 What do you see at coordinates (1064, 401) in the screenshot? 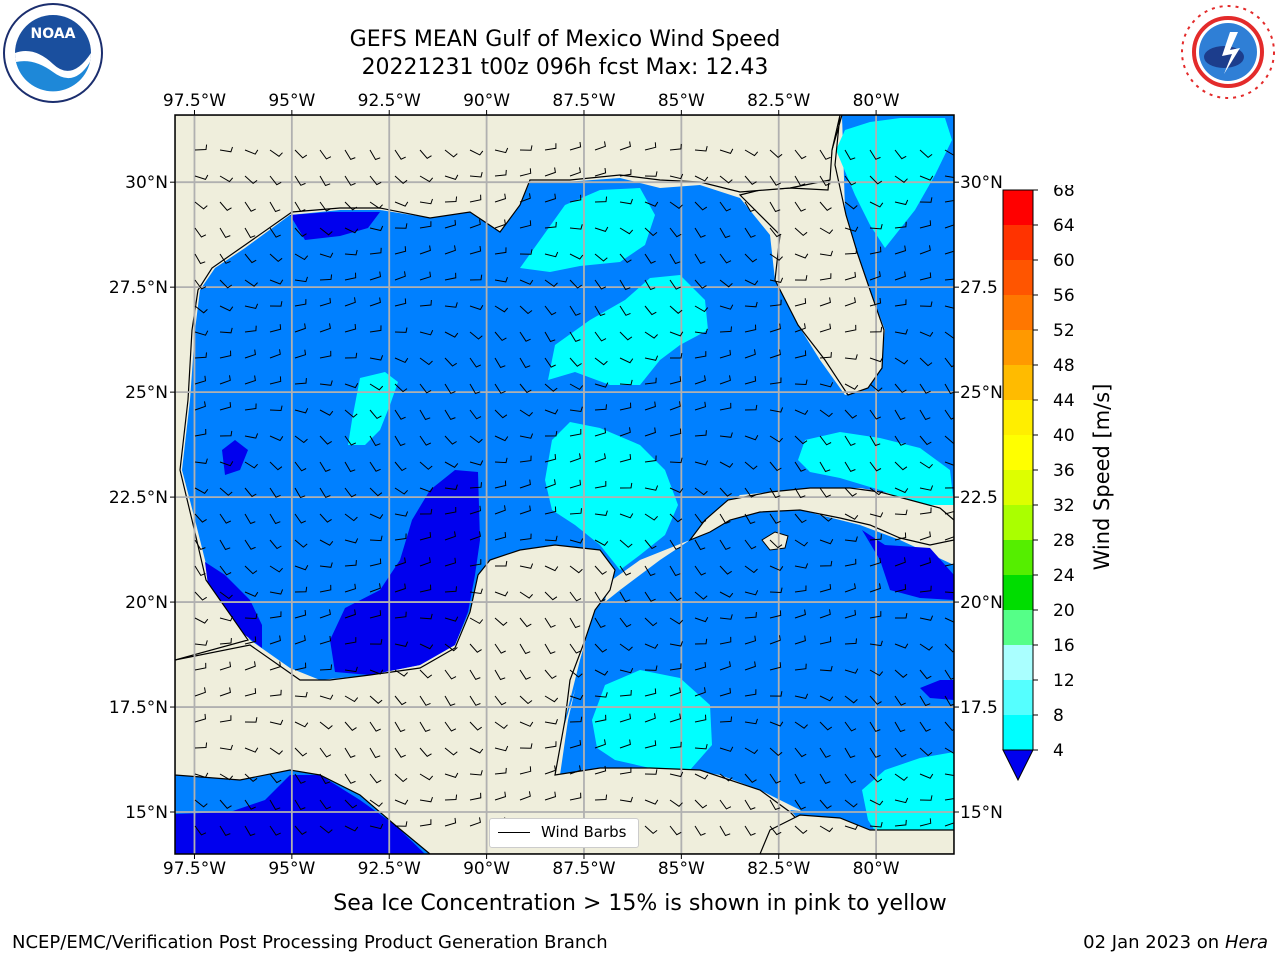
I see `colorbar-tick-label-6: 44` at bounding box center [1064, 401].